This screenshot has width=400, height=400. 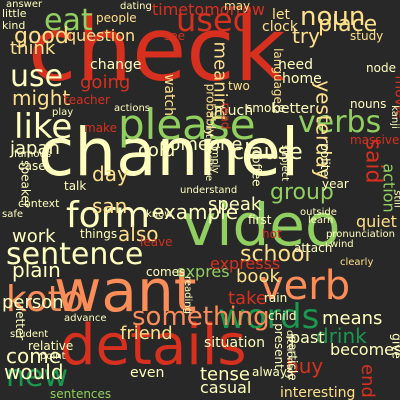 I want to click on word-dating: dating, so click(x=136, y=6).